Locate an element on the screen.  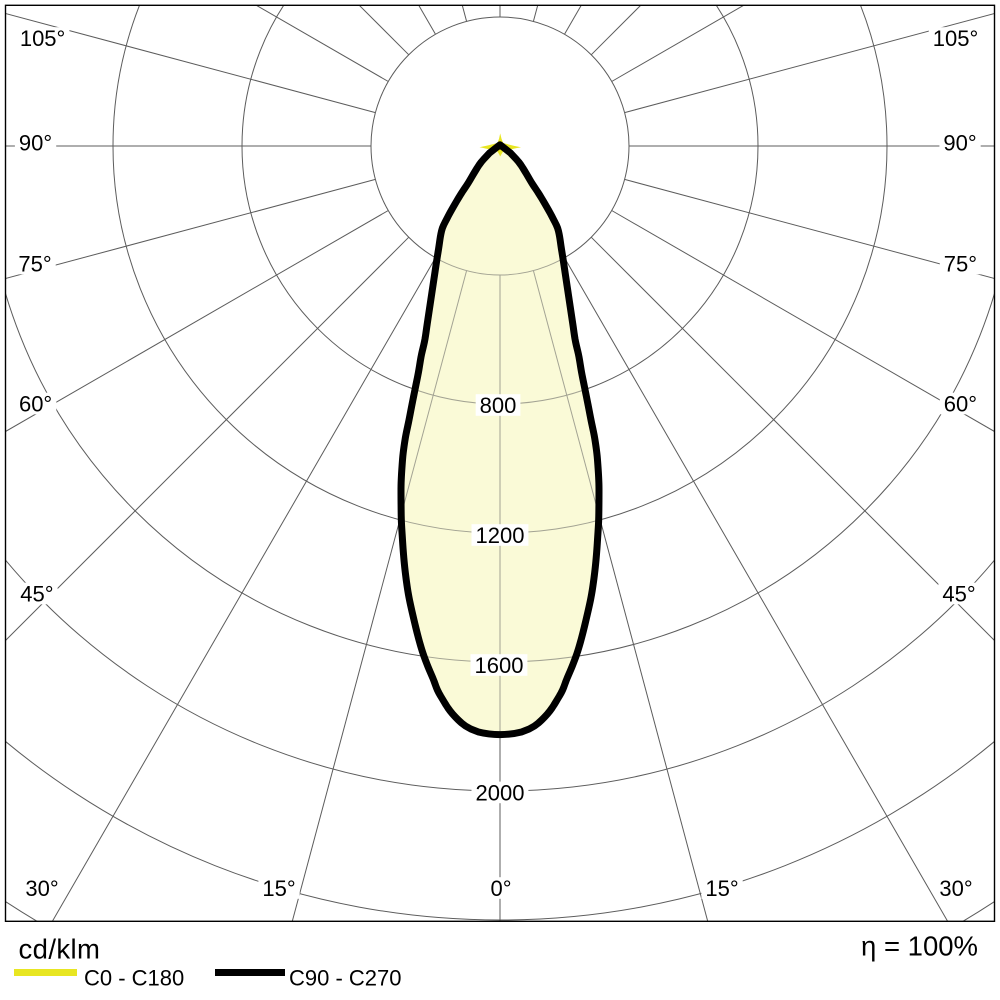
svg-text: cd/klm is located at coordinates (60, 949).